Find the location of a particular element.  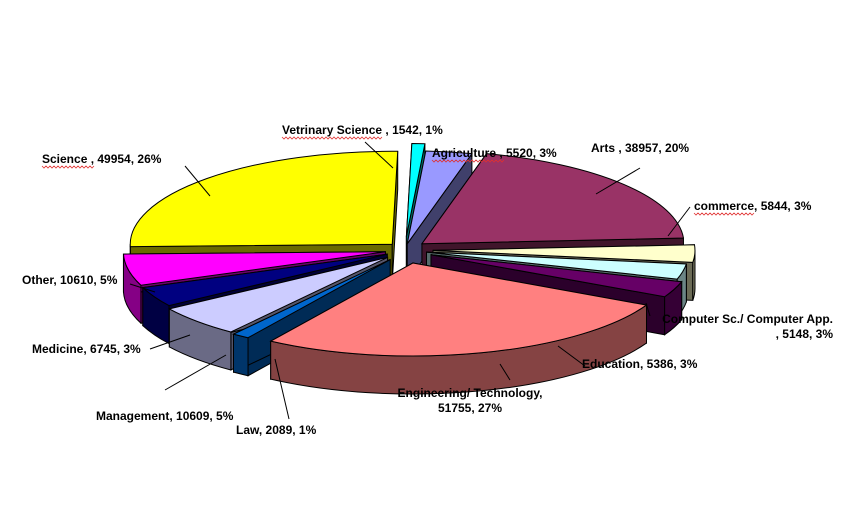

slice-label-1: Arts , 38957, 20% is located at coordinates (640, 148).